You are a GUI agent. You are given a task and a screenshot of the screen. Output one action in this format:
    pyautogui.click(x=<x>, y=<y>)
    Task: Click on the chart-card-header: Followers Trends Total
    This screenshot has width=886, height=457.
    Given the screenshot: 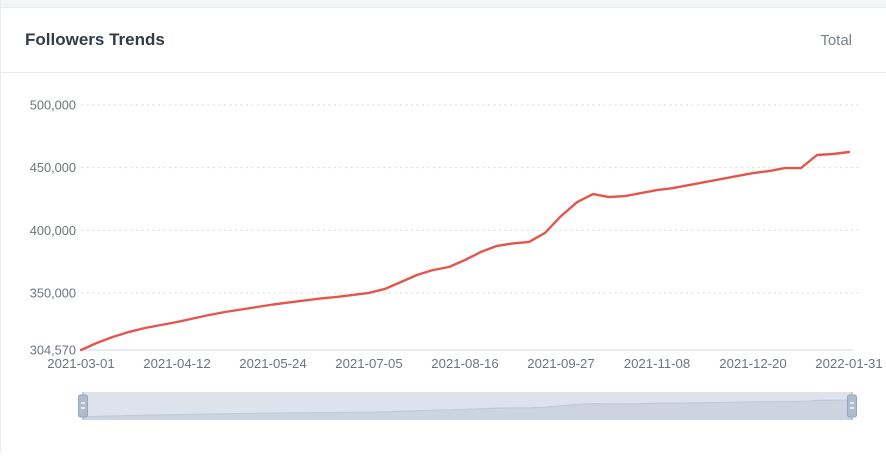 What is the action you would take?
    pyautogui.click(x=443, y=40)
    